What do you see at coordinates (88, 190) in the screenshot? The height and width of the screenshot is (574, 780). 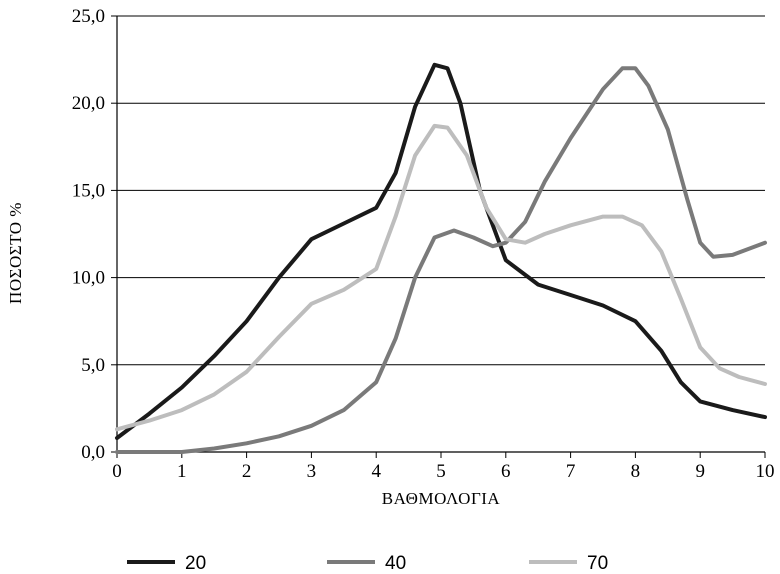 I see `y-tick-label: 15,0` at bounding box center [88, 190].